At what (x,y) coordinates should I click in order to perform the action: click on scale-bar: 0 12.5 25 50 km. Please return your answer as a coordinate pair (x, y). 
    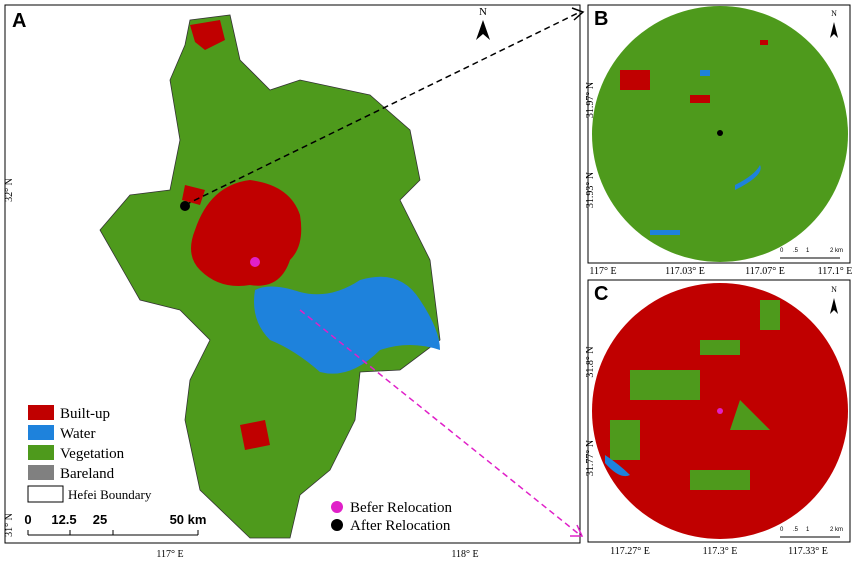
    Looking at the image, I should click on (115, 524).